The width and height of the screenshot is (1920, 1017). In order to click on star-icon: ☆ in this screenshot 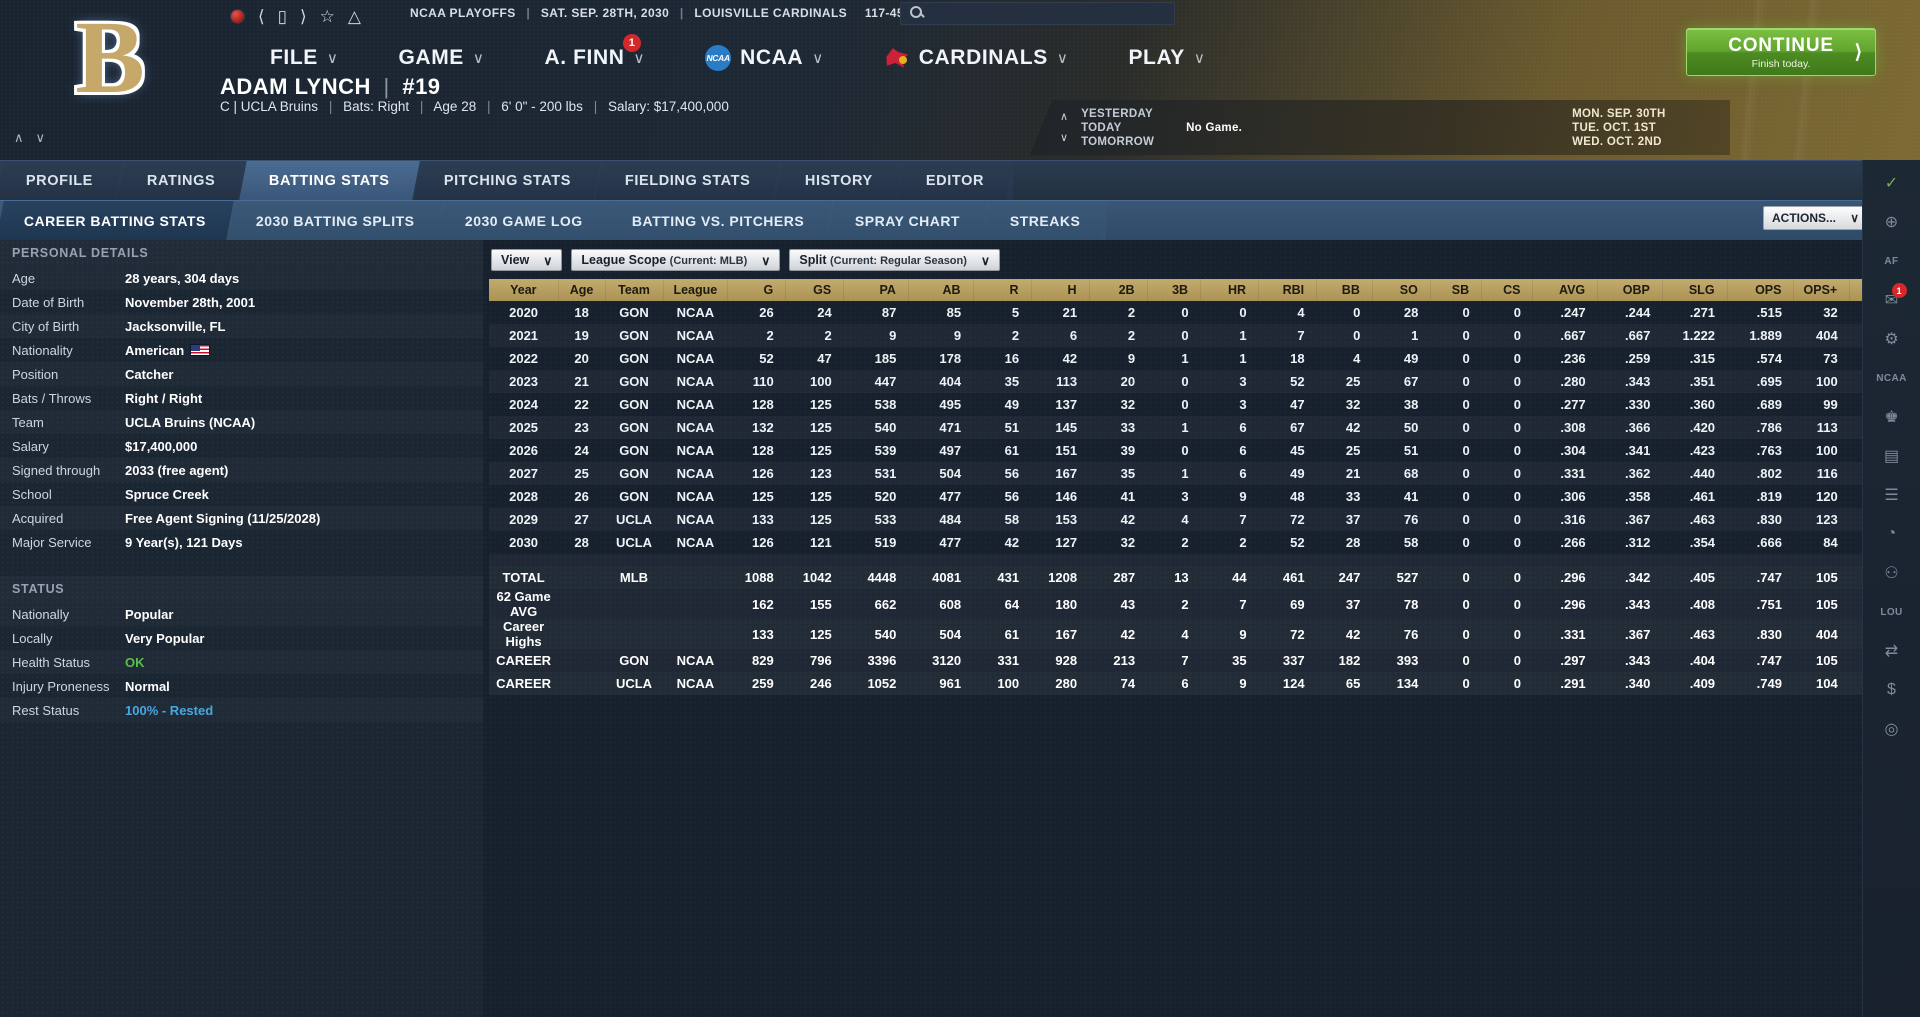, I will do `click(327, 16)`.